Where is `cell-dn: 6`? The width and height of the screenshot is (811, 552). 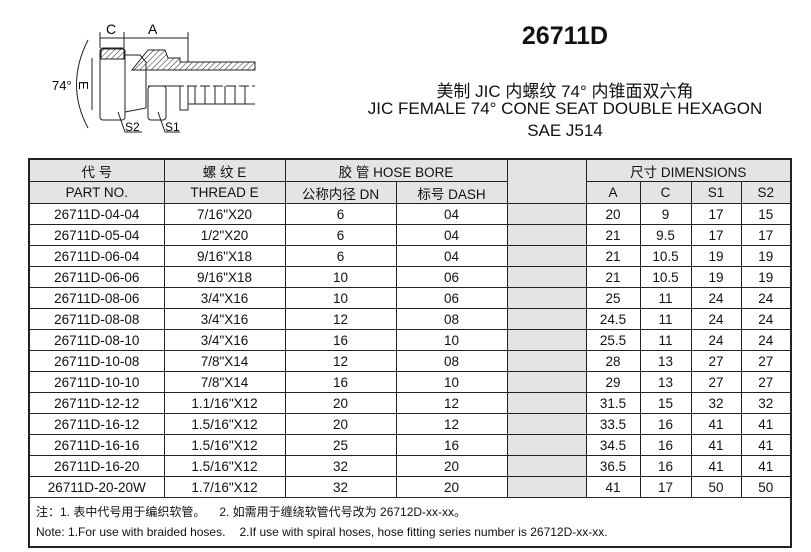 cell-dn: 6 is located at coordinates (340, 214).